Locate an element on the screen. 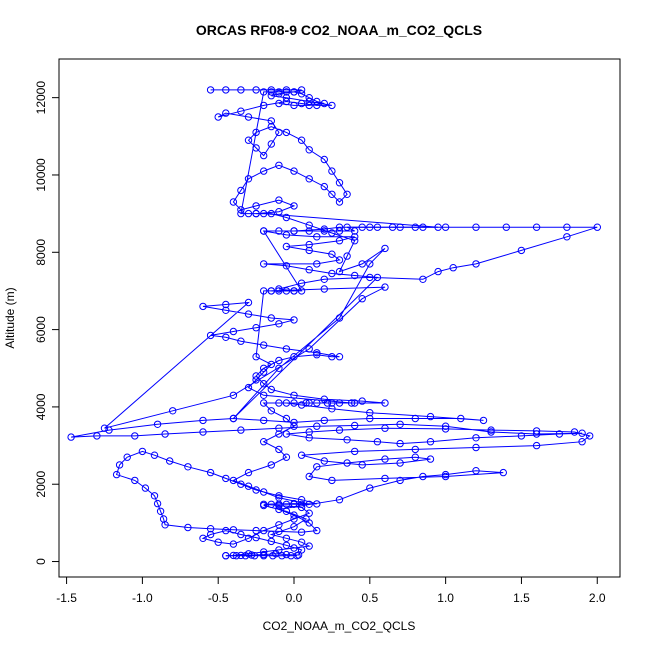 This screenshot has height=650, width=650. x-tick-label: 0.0 is located at coordinates (294, 598).